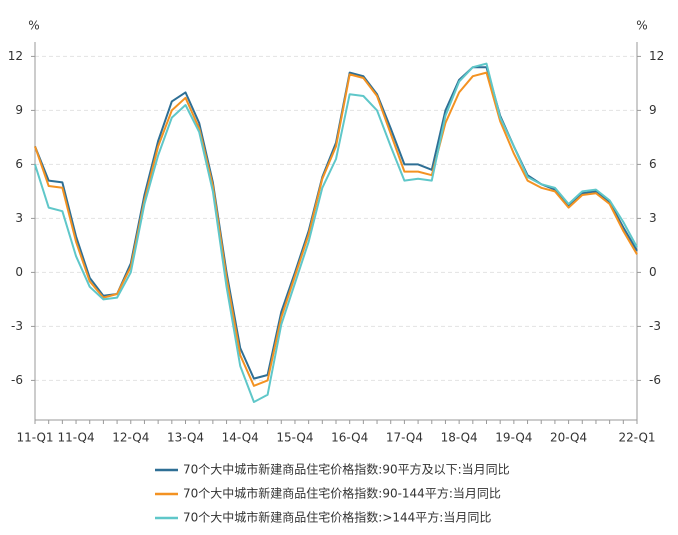 Image resolution: width=678 pixels, height=535 pixels. Describe the element at coordinates (19, 218) in the screenshot. I see `y-tick-label: 3` at that location.